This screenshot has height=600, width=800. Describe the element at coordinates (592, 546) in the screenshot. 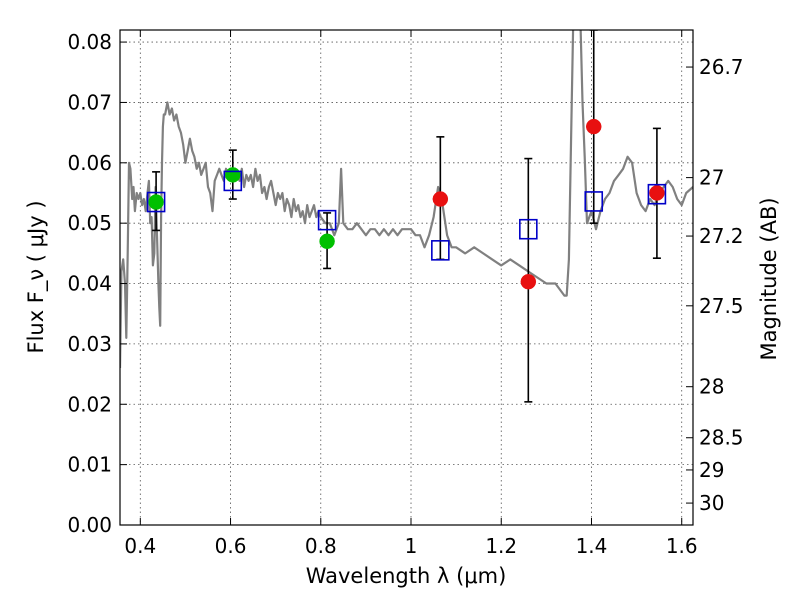

I see `x-tick-label: 1.4` at that location.